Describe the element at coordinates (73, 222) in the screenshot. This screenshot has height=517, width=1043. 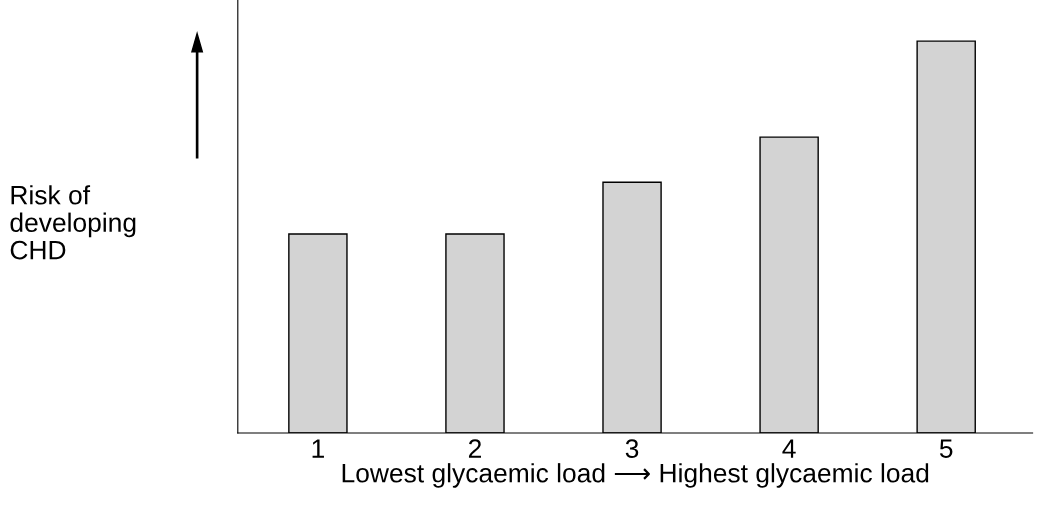
I see `y-axis-title: Risk of developing CHD` at that location.